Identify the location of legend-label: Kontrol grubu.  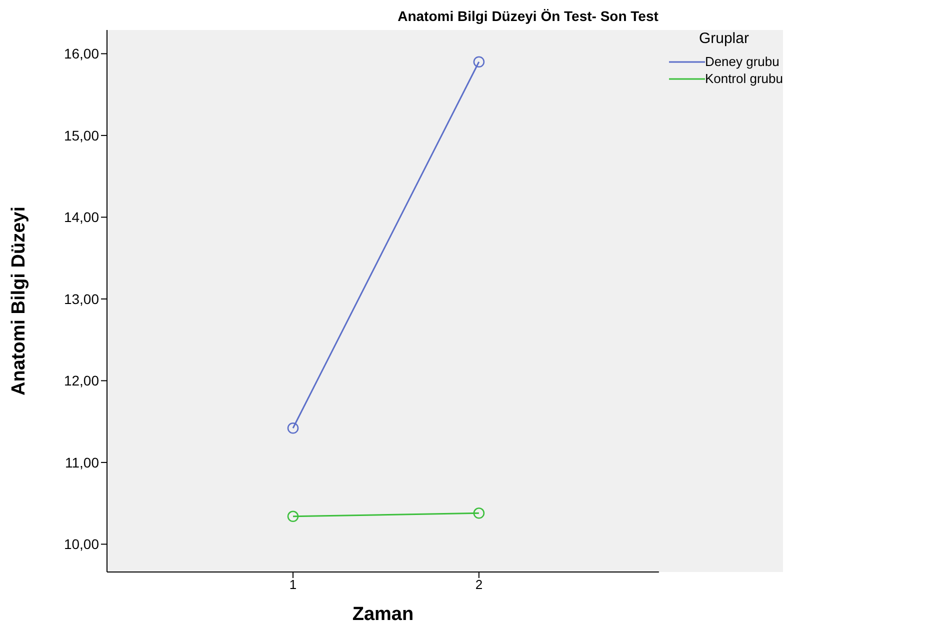
(743, 78).